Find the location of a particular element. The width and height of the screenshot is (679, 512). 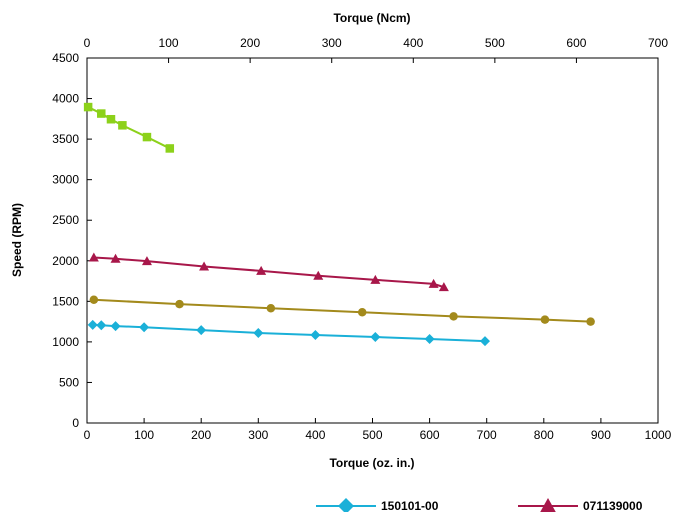

x-tick-label: 200 is located at coordinates (201, 435).